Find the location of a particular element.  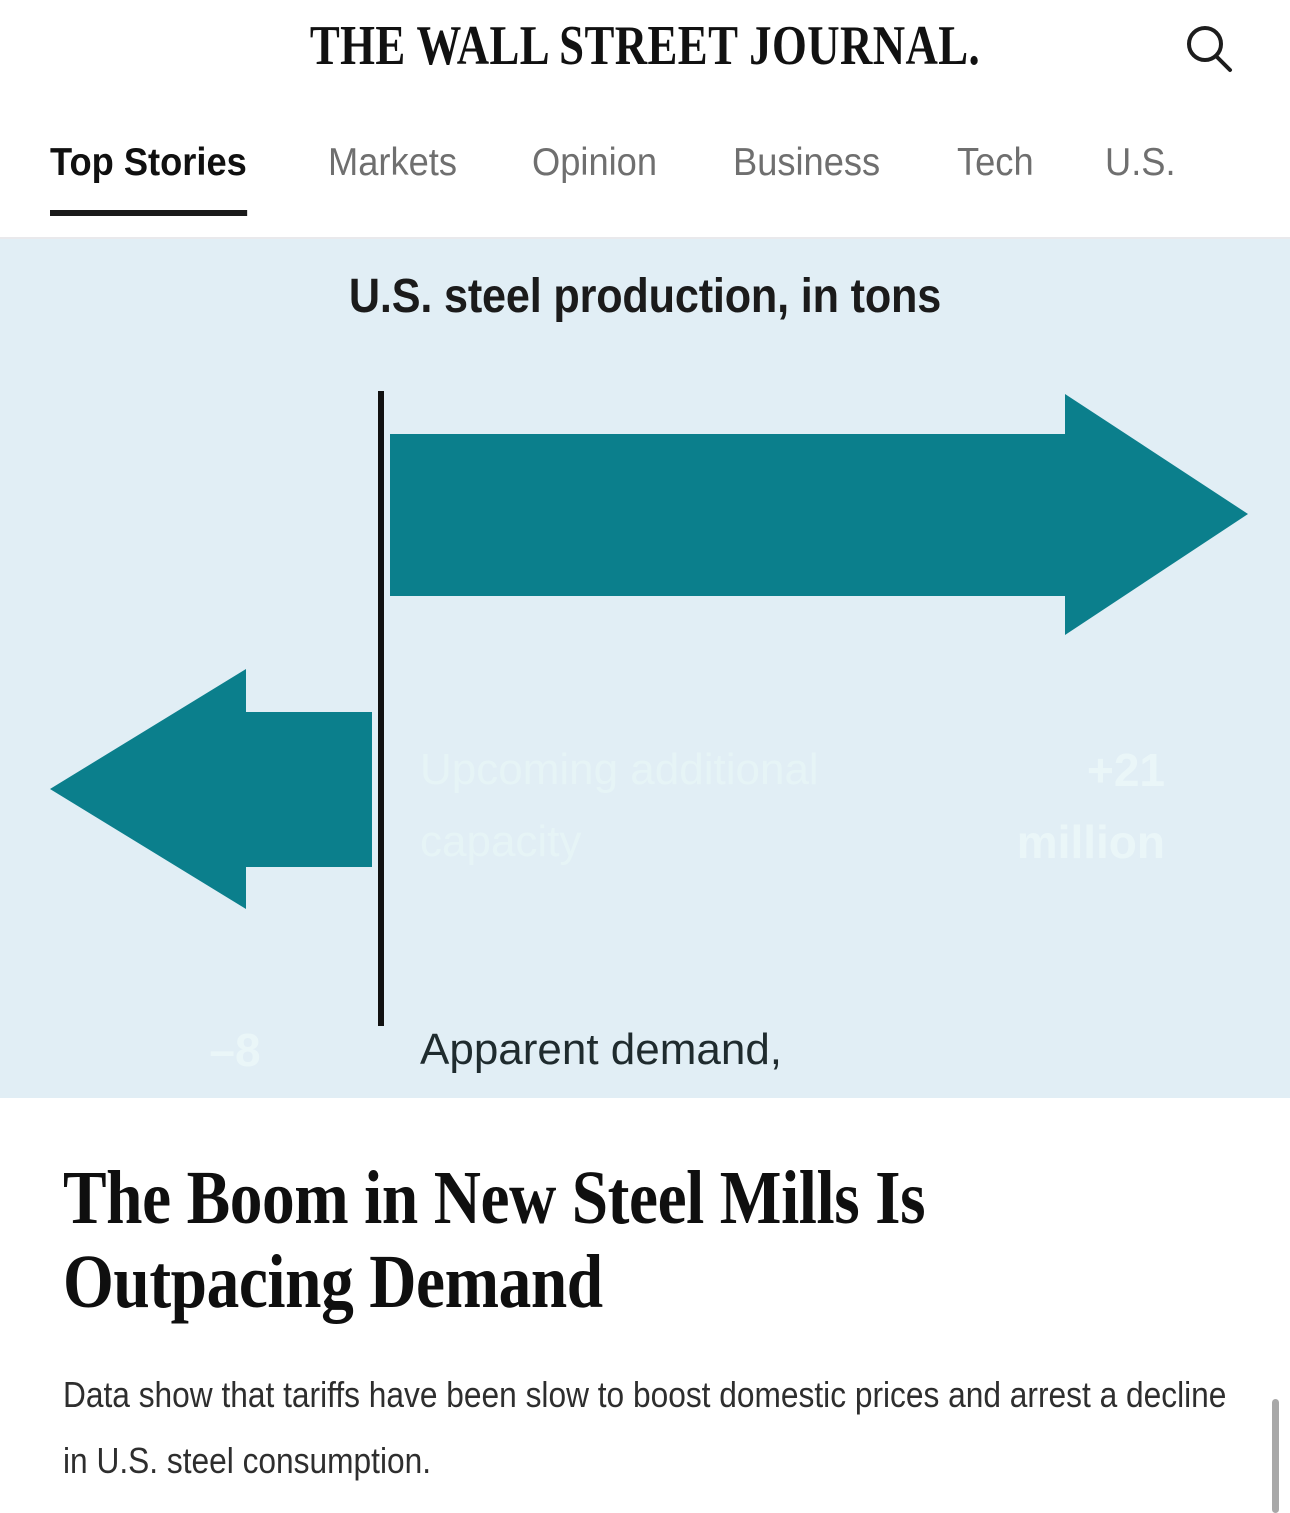

search-button is located at coordinates (1210, 50).